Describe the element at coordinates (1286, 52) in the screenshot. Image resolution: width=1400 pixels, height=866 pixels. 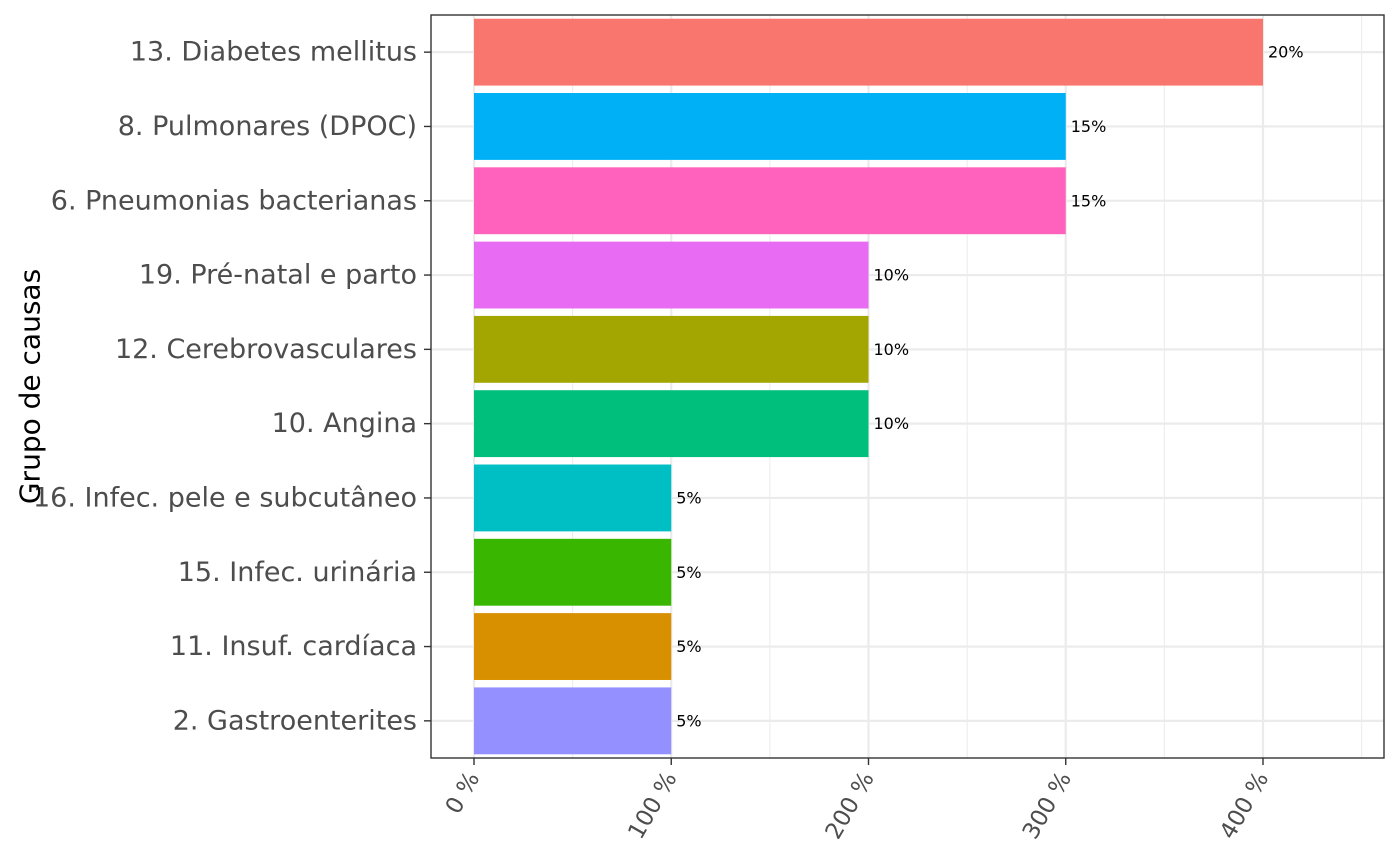
I see `bar-data-label: 20%` at that location.